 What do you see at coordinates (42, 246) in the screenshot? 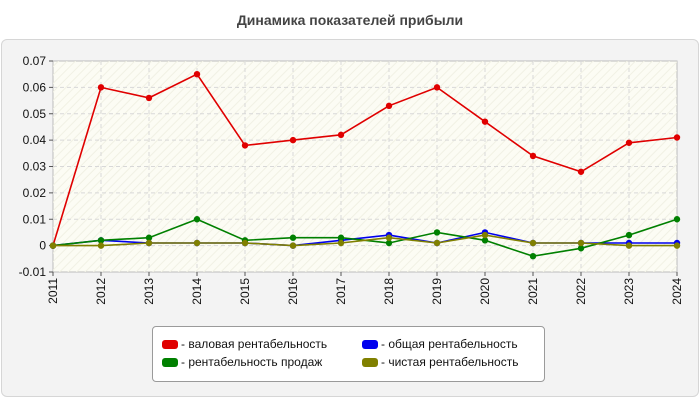
I see `y-tick-label: 0` at bounding box center [42, 246].